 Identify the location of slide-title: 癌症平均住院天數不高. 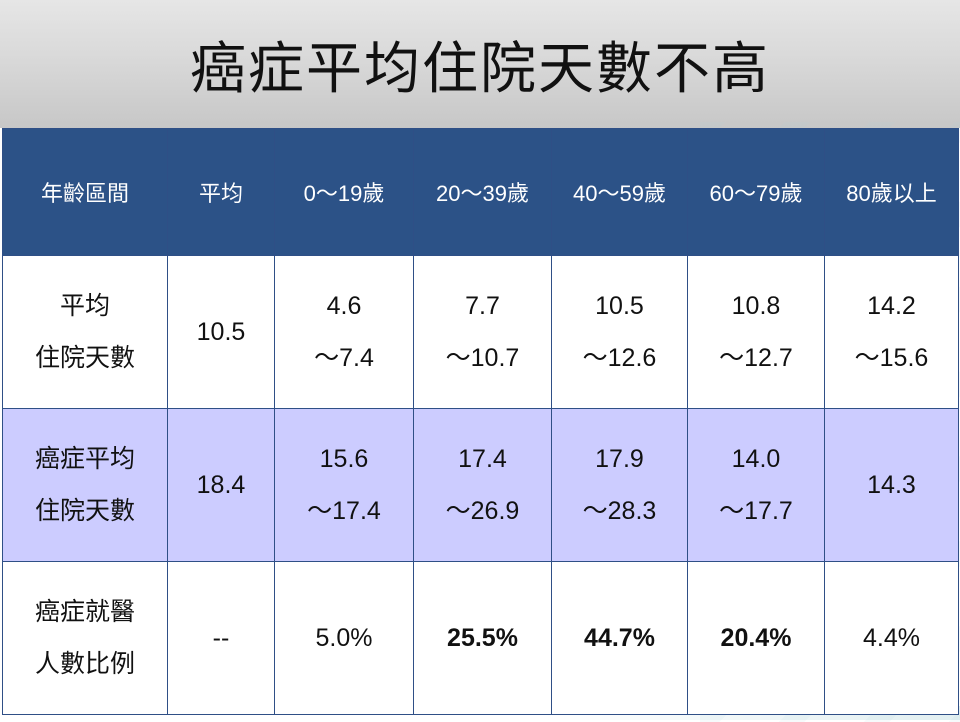
(480, 69).